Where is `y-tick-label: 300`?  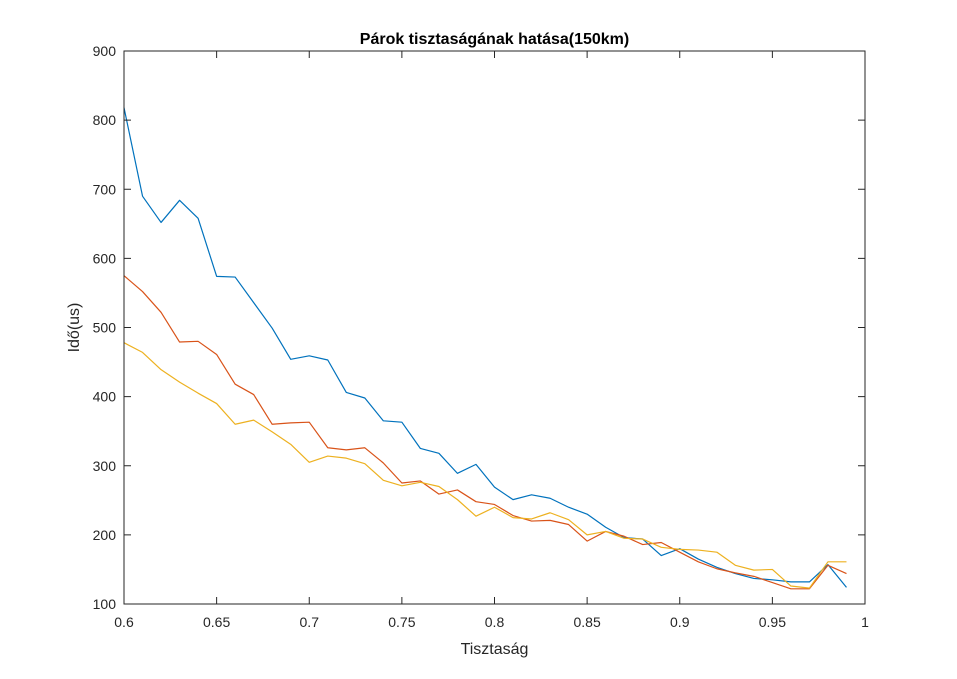 y-tick-label: 300 is located at coordinates (105, 466).